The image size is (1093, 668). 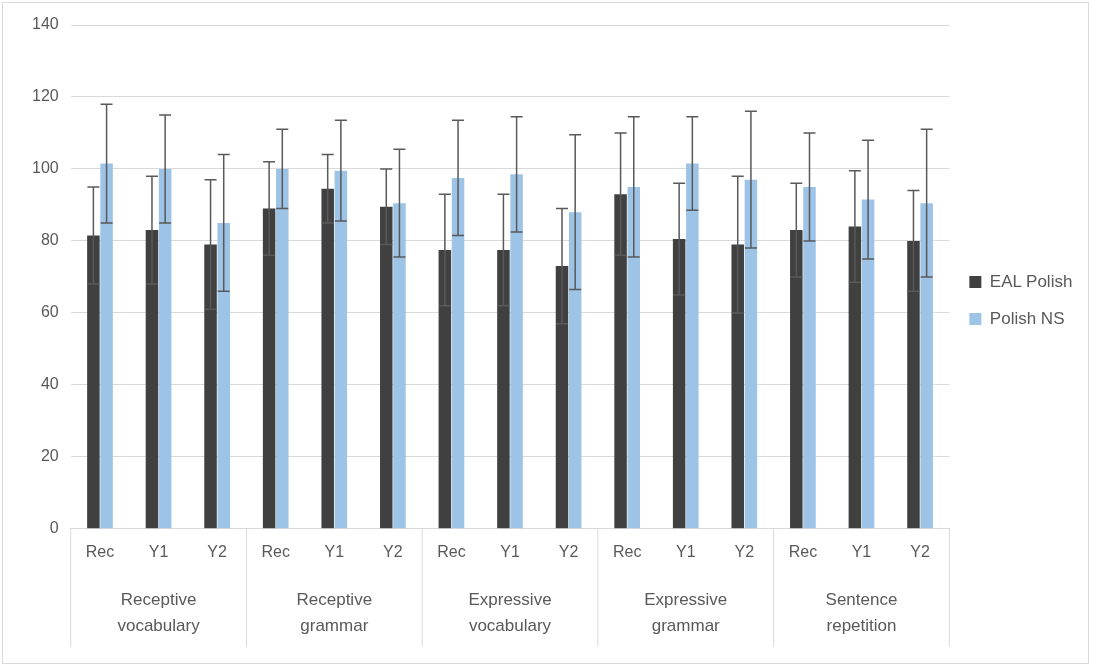 What do you see at coordinates (49, 456) in the screenshot?
I see `y-tick-label: 20` at bounding box center [49, 456].